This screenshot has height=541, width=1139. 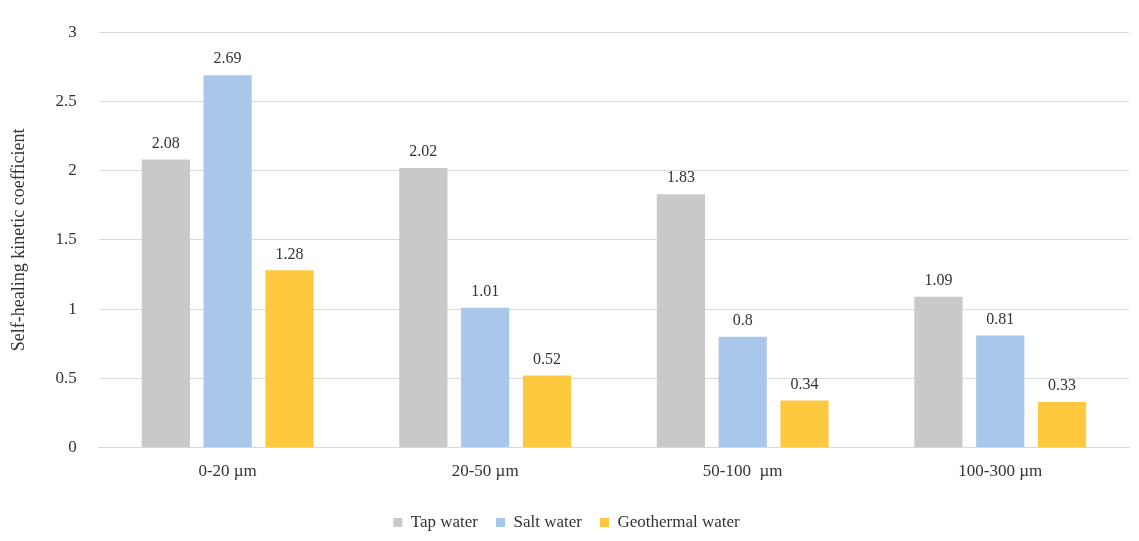 What do you see at coordinates (444, 521) in the screenshot?
I see `legend-label: Tap water` at bounding box center [444, 521].